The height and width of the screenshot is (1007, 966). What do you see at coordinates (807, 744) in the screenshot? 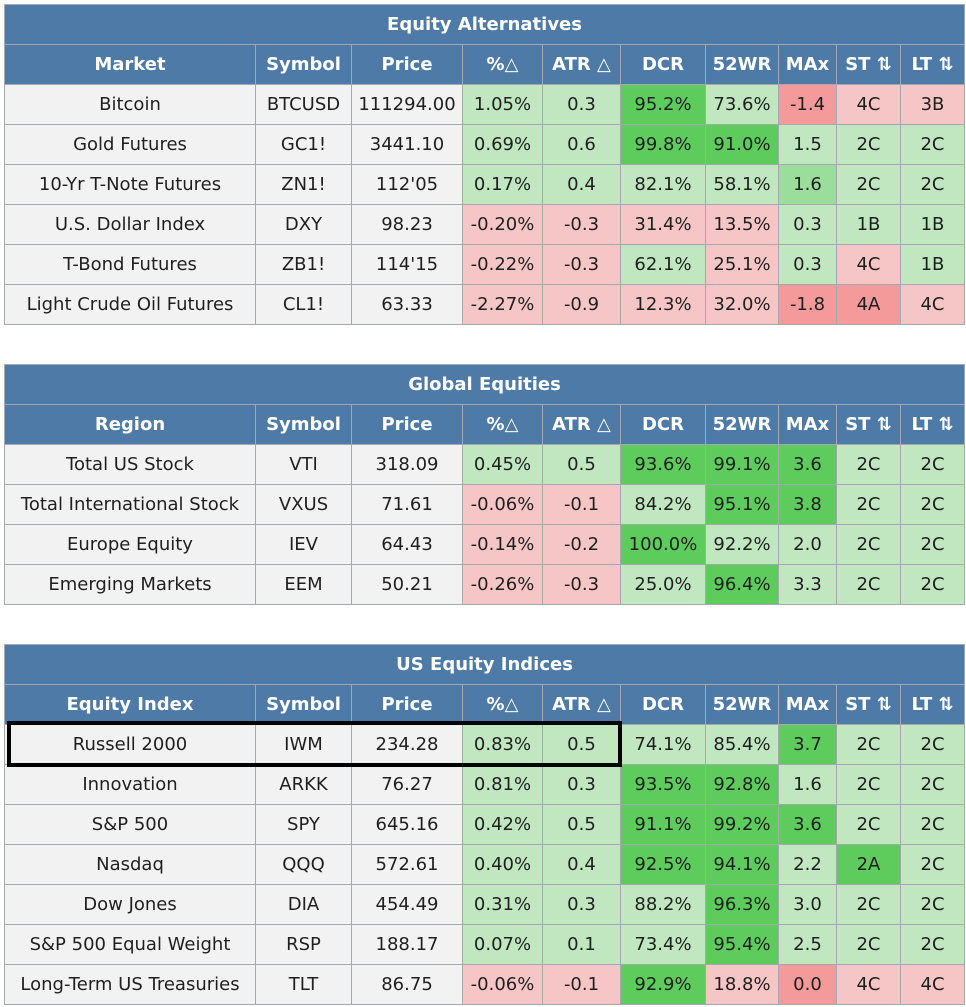
I see `row-max: 3.7` at bounding box center [807, 744].